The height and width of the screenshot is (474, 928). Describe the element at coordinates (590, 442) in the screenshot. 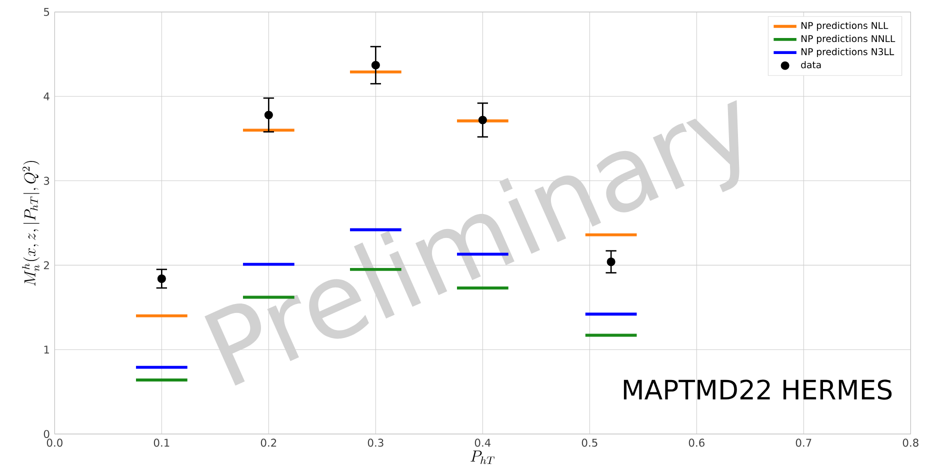

I see `x-tick-label: 0.5` at that location.